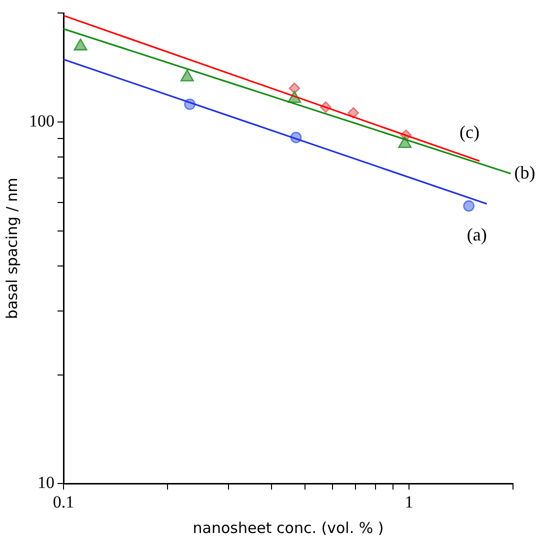  What do you see at coordinates (288, 527) in the screenshot?
I see `x-axis-title: nanosheet conc. (vol. % )` at bounding box center [288, 527].